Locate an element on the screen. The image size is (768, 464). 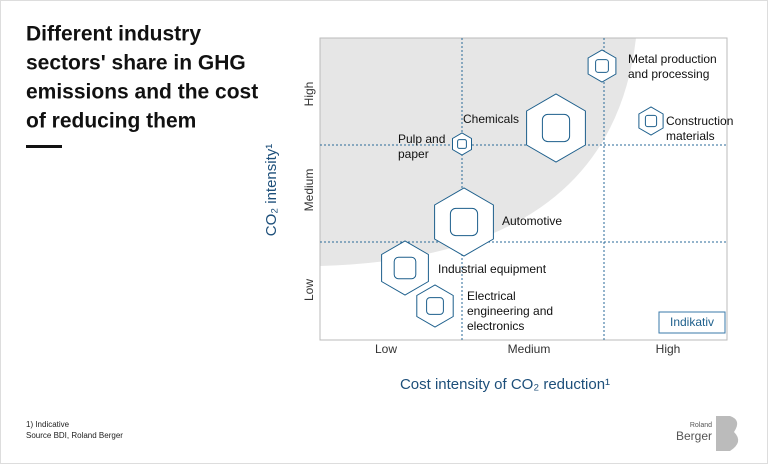
node-label: materials is located at coordinates (690, 136).